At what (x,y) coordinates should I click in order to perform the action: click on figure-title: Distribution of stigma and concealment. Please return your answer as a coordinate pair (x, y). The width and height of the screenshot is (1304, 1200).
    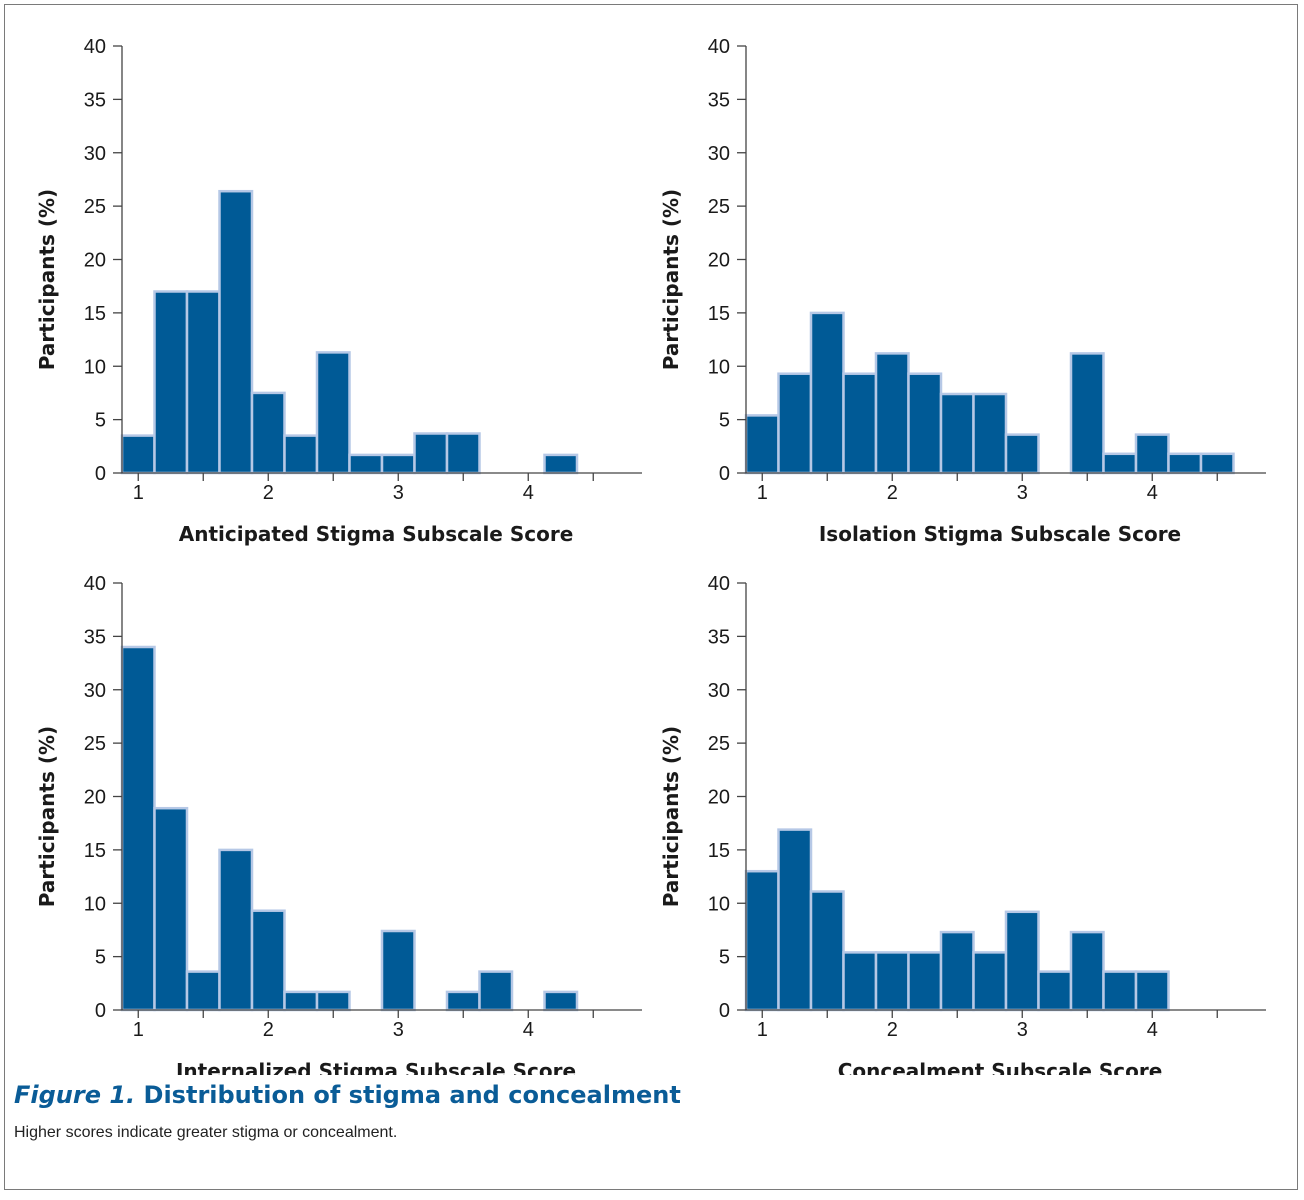
    Looking at the image, I should click on (412, 1095).